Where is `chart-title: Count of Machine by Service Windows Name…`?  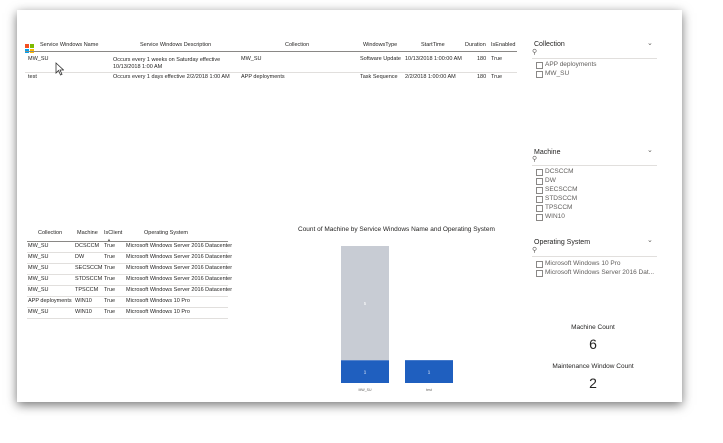 chart-title: Count of Machine by Service Windows Name… is located at coordinates (396, 229).